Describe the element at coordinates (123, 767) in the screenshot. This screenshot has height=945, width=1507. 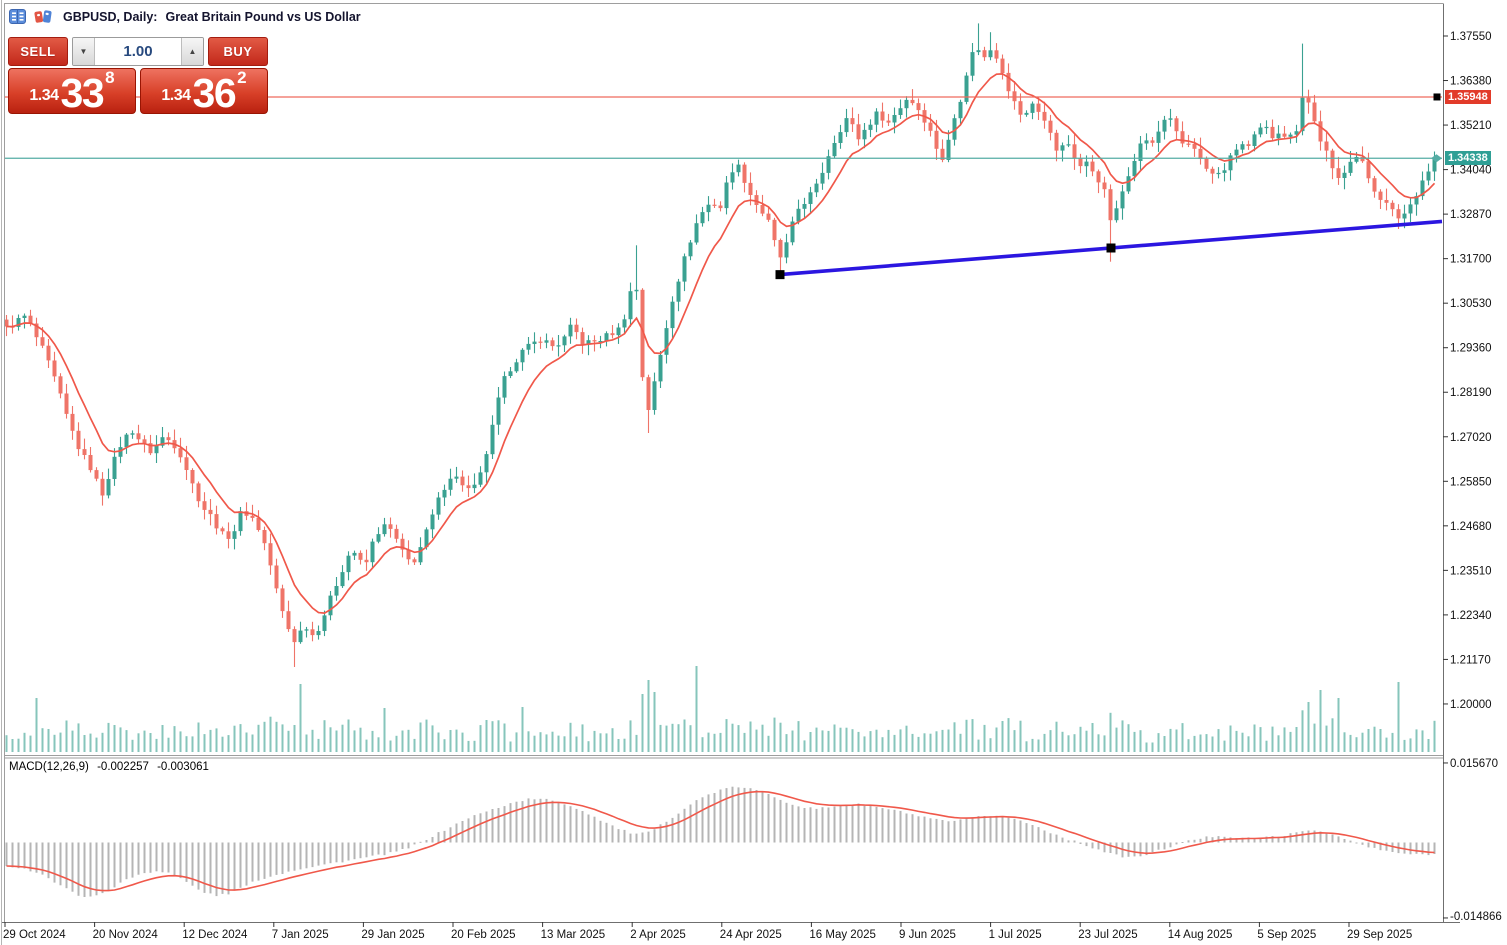
I see `macd-main-value: -0.002257` at that location.